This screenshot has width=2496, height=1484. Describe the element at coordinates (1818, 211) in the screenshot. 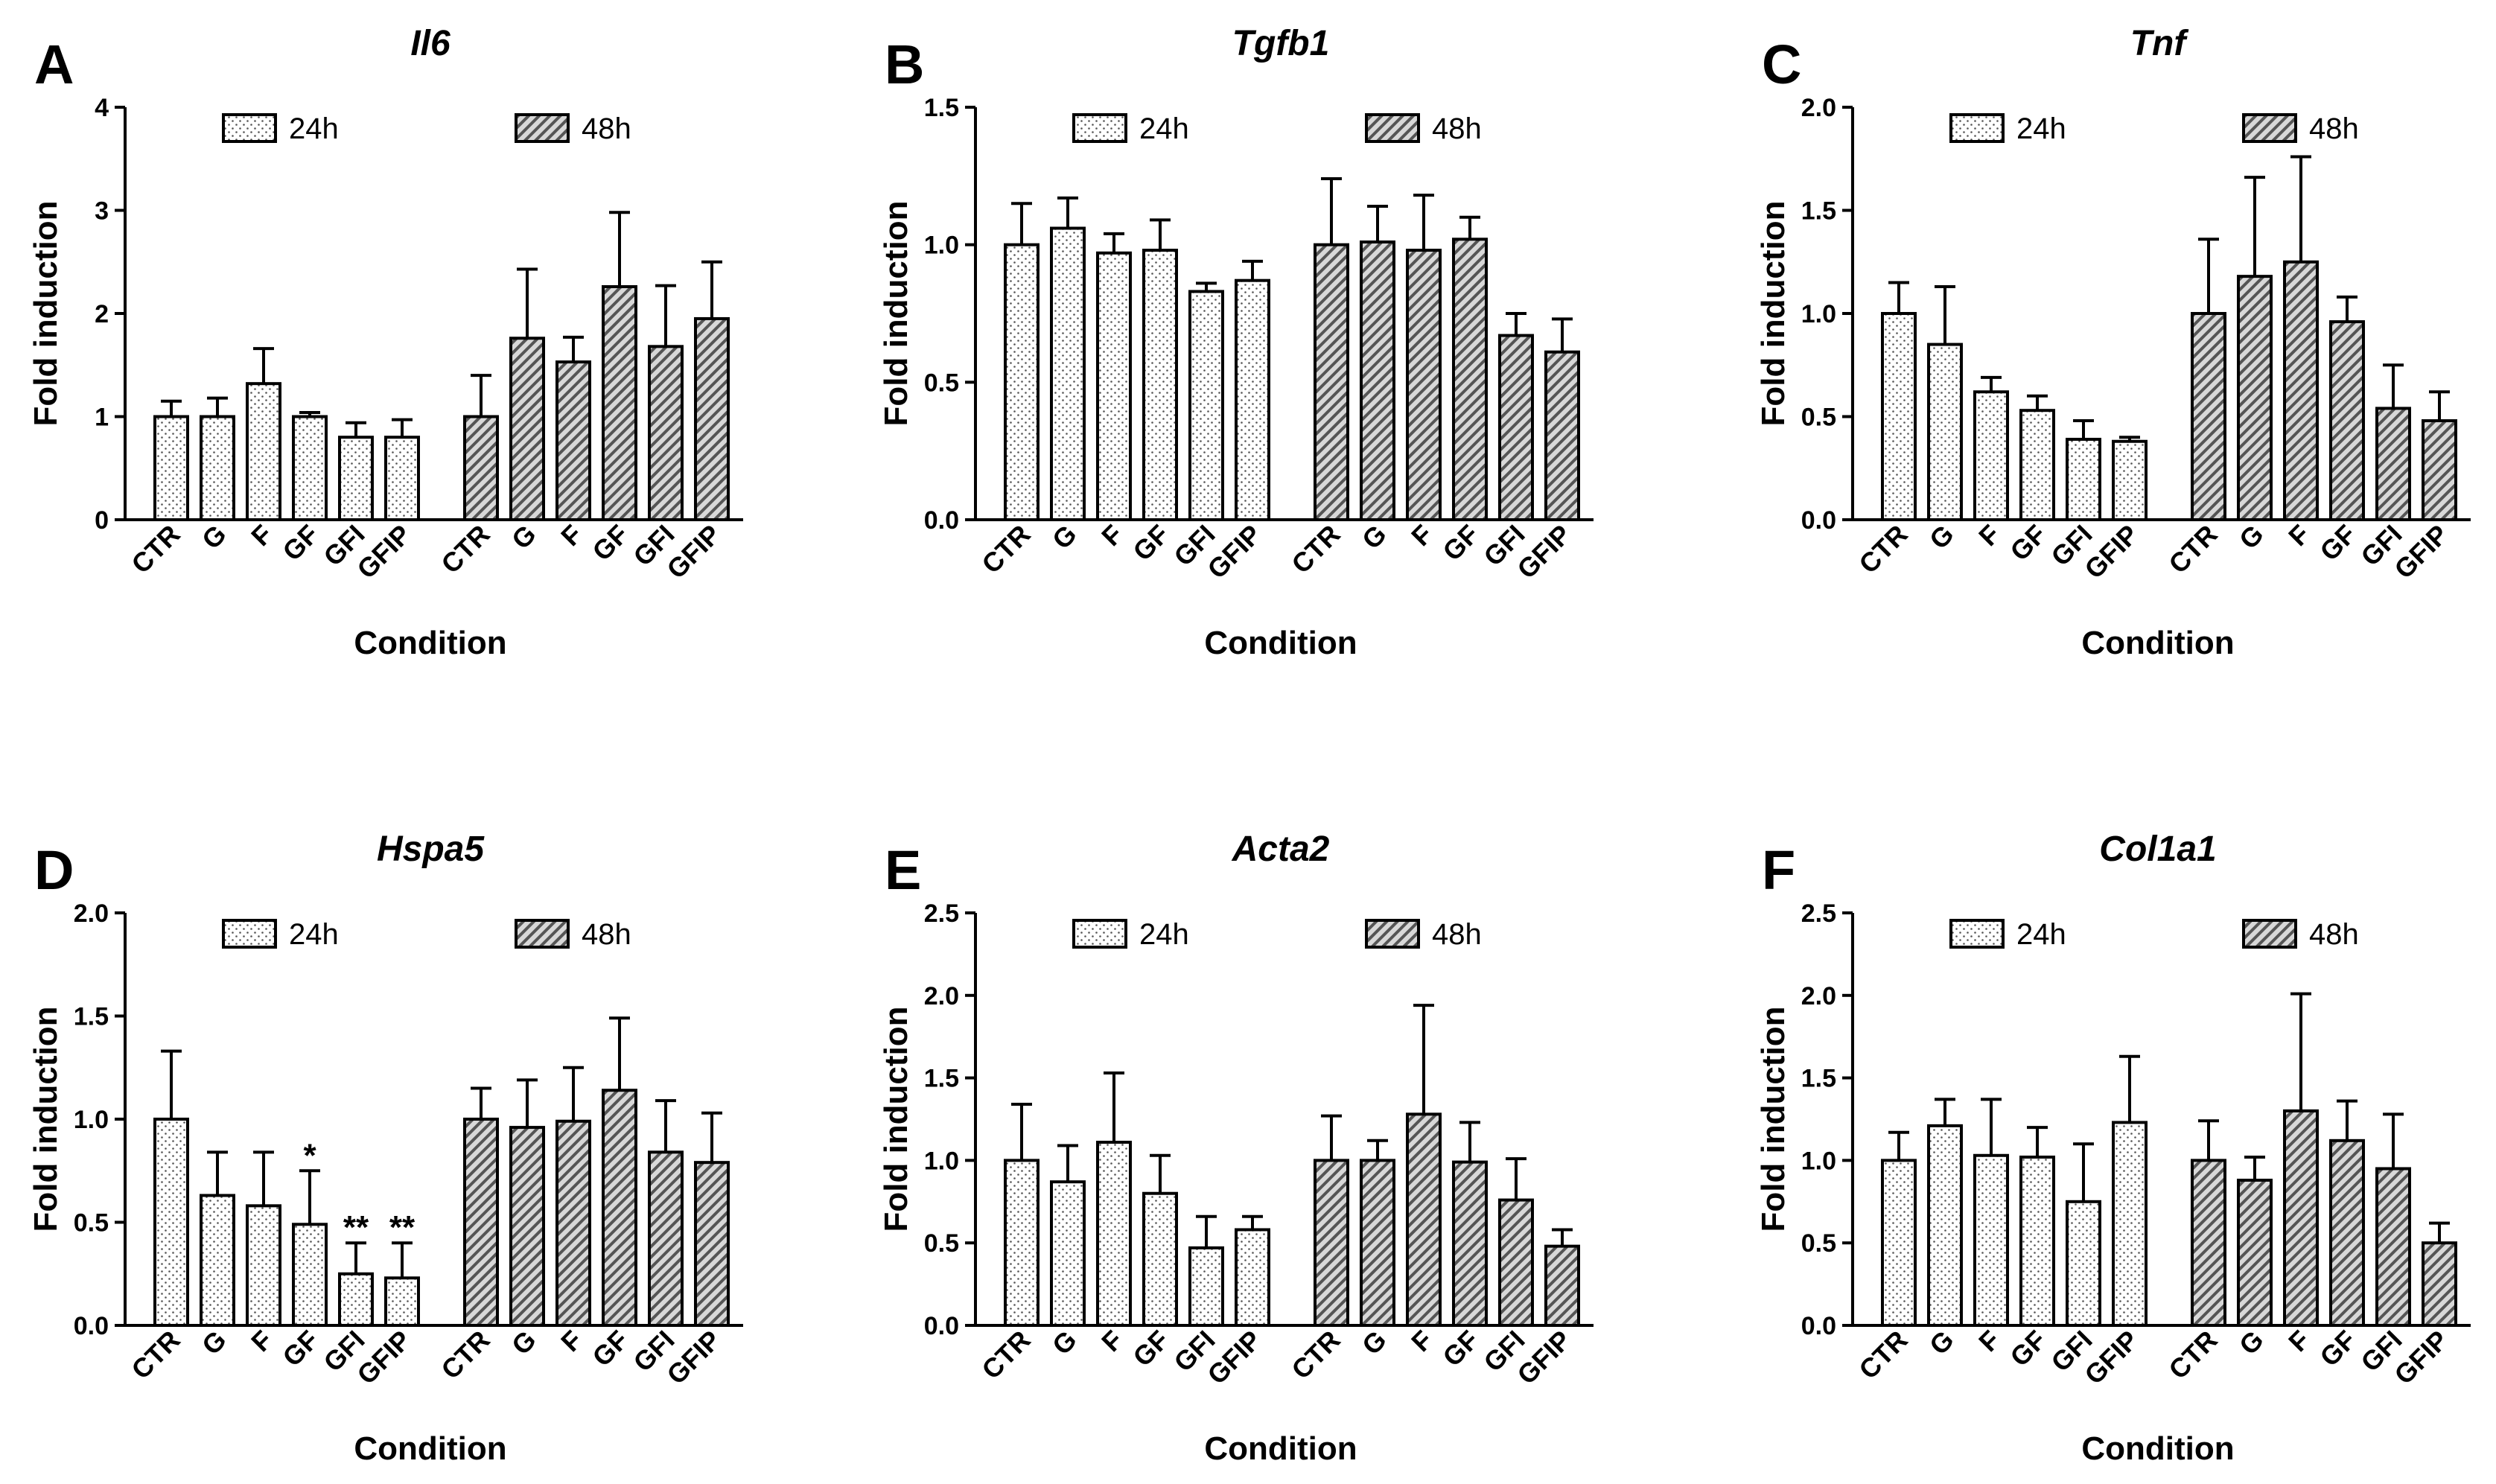

I see `y-tick-label-c: 1.5` at that location.